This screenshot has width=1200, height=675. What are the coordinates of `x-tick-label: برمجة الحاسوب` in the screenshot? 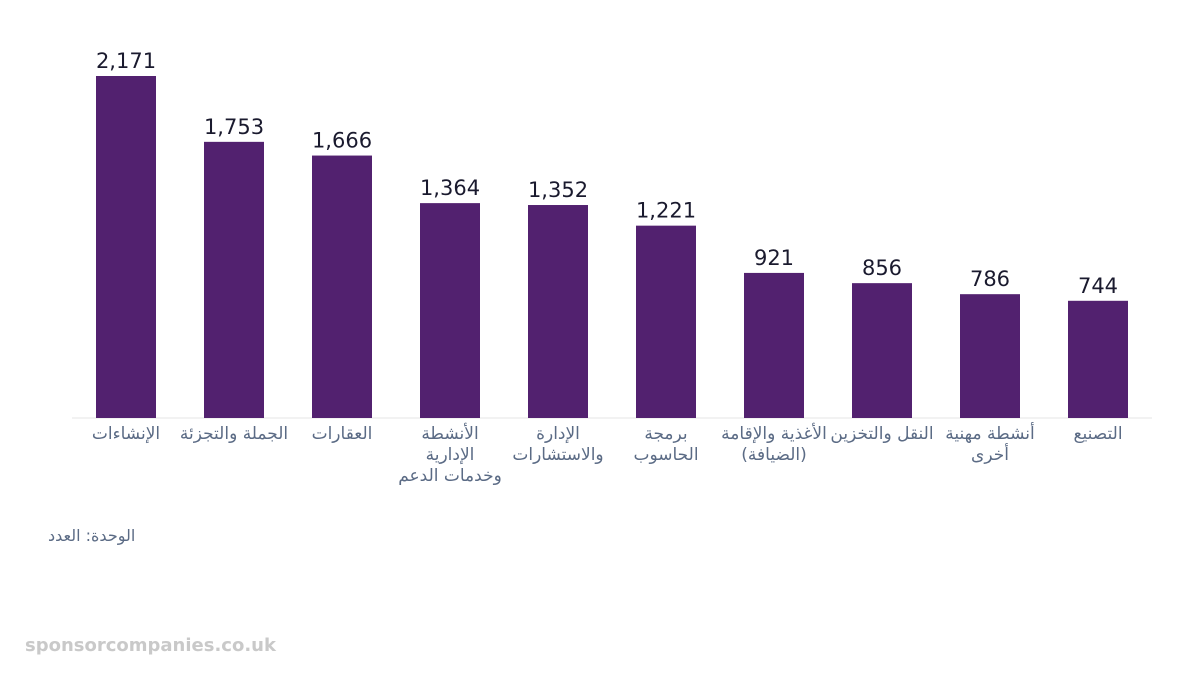 It's located at (666, 444).